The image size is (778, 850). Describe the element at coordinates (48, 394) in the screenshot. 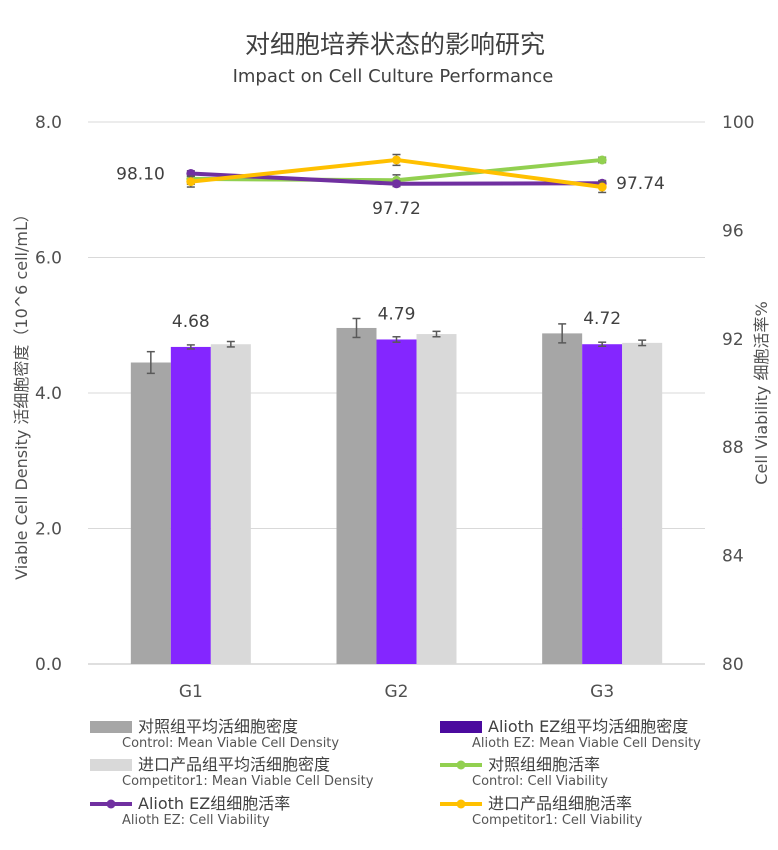

I see `y-tick-label: 4.0` at that location.